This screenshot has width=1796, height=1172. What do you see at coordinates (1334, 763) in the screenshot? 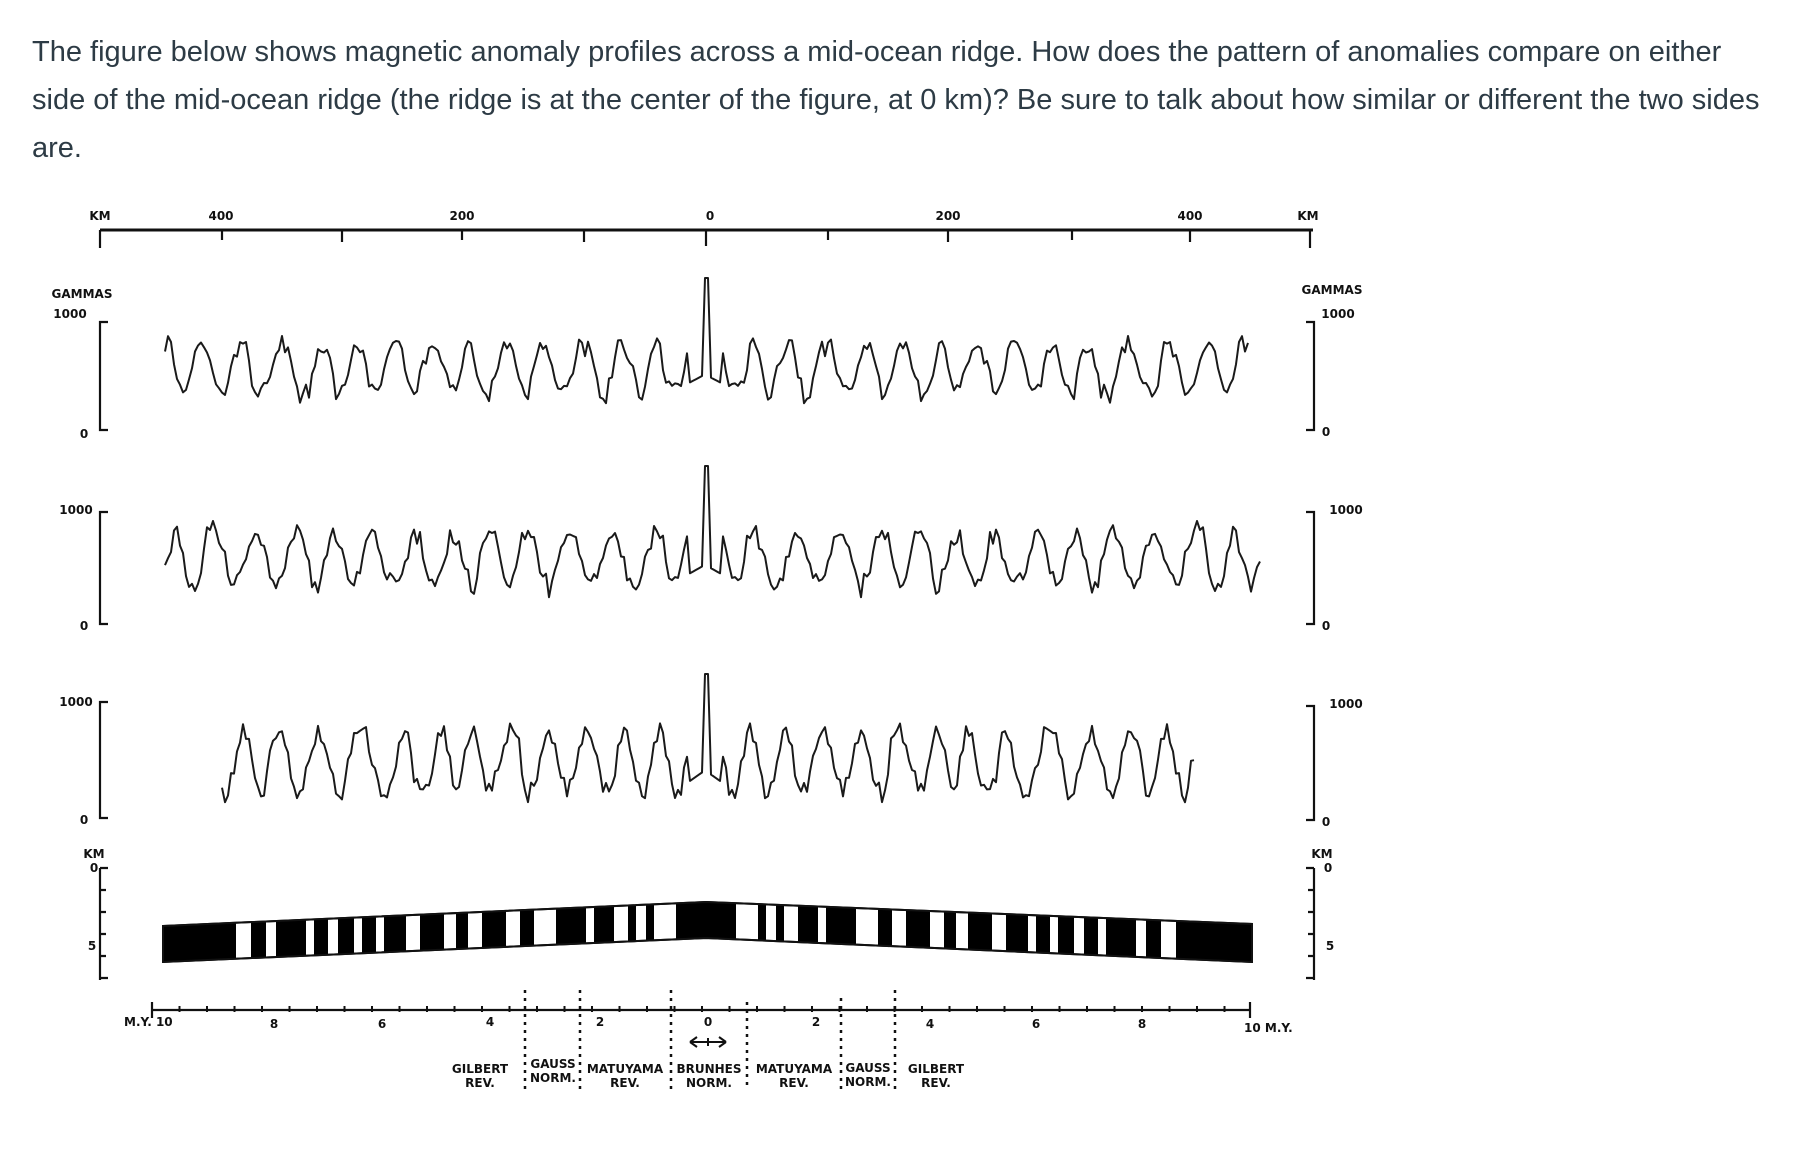
I see `profile-3-scale-right: 1000 0` at bounding box center [1334, 763].